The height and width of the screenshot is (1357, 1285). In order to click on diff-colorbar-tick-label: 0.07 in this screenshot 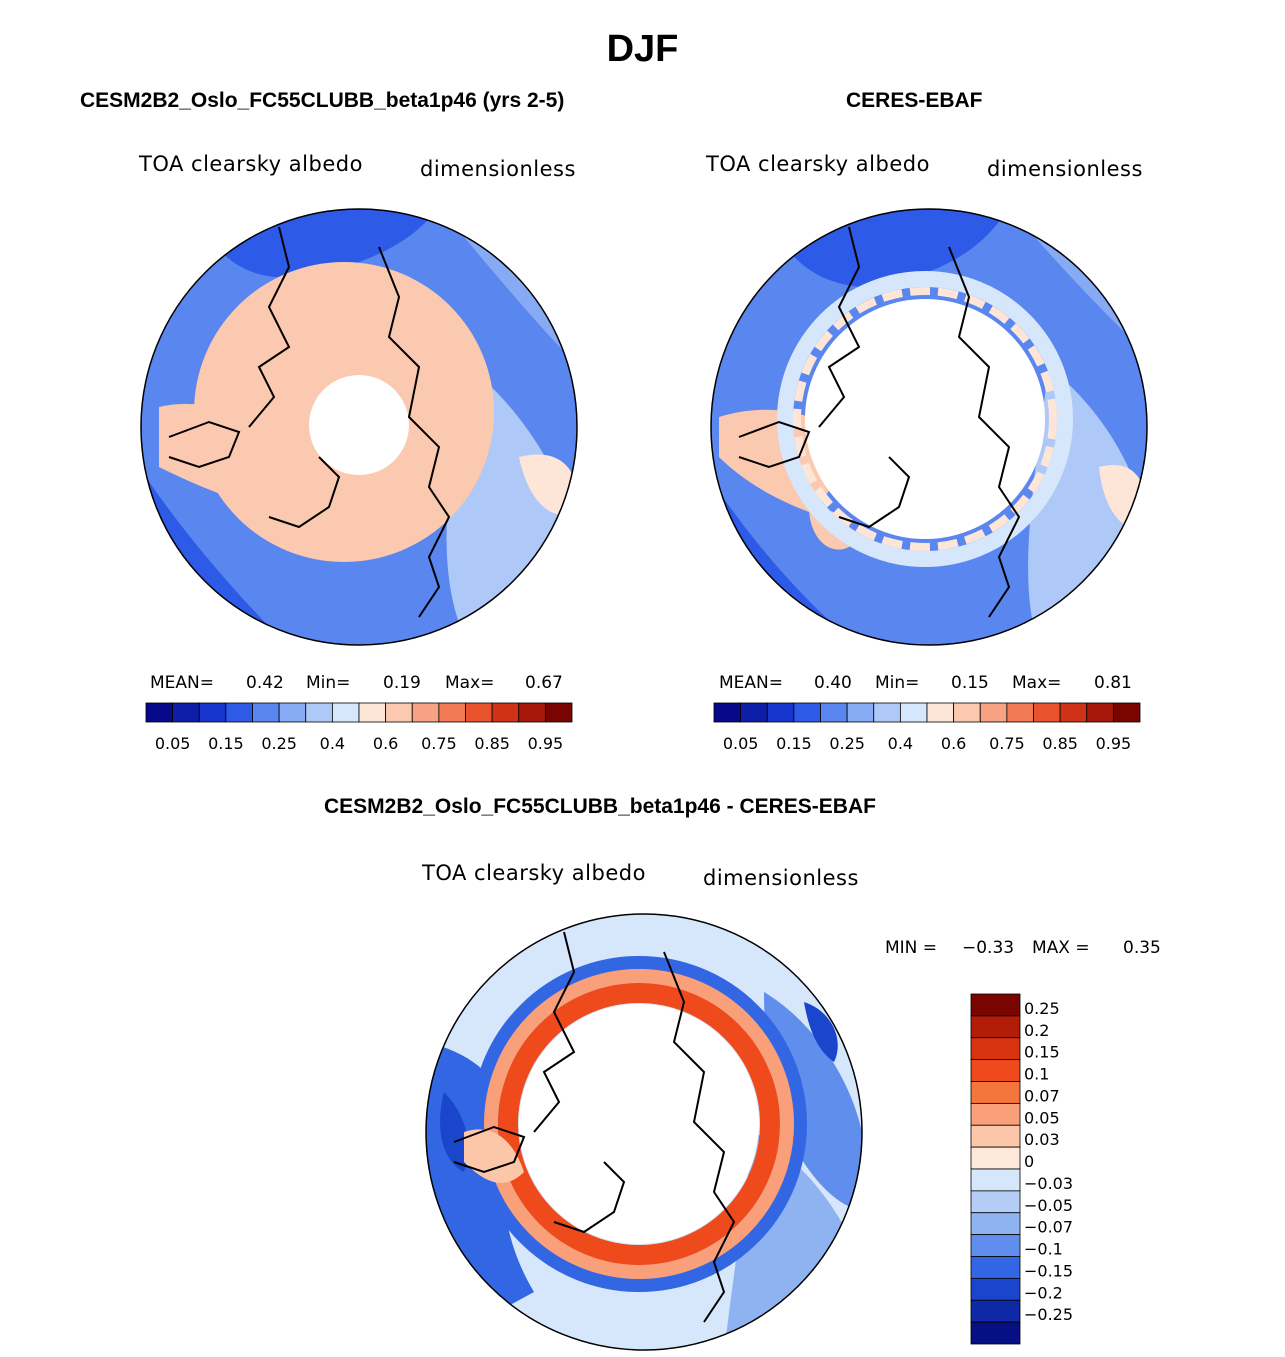, I will do `click(1042, 1095)`.